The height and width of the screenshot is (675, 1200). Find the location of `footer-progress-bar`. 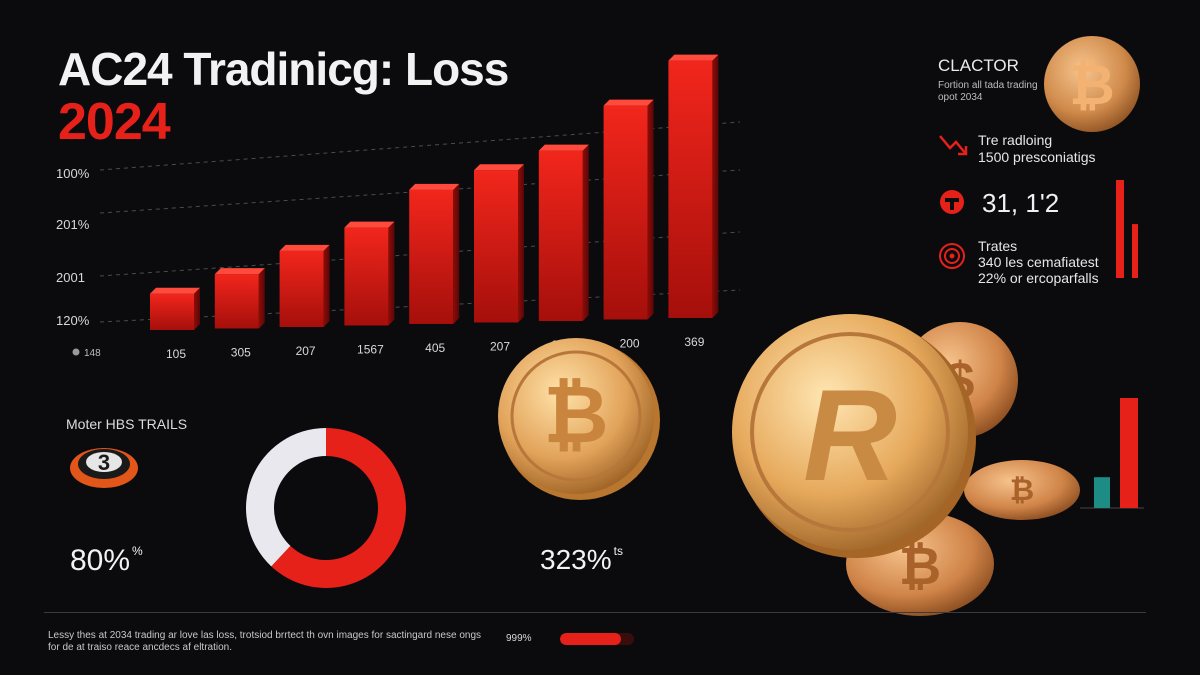

footer-progress-bar is located at coordinates (597, 639).